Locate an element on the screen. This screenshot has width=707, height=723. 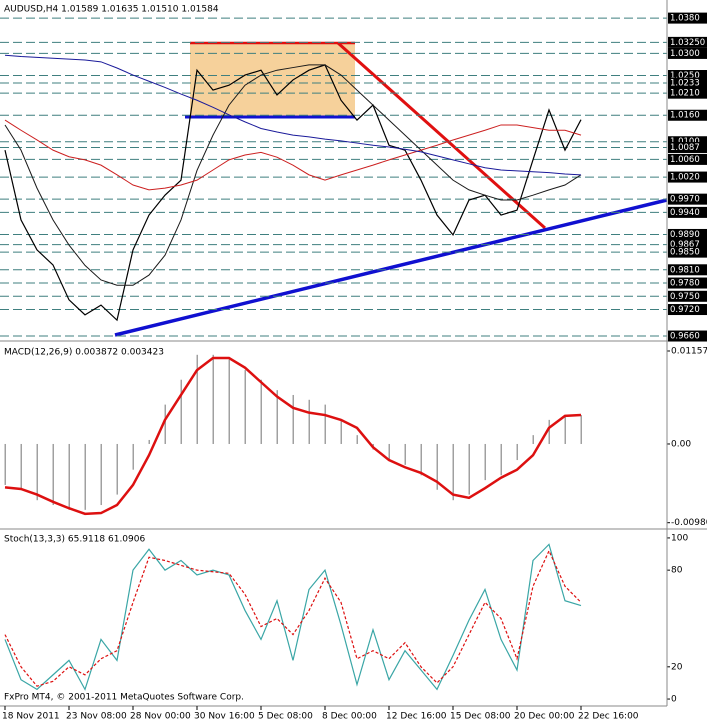
y-tick-label: 1.0087 is located at coordinates (685, 148).